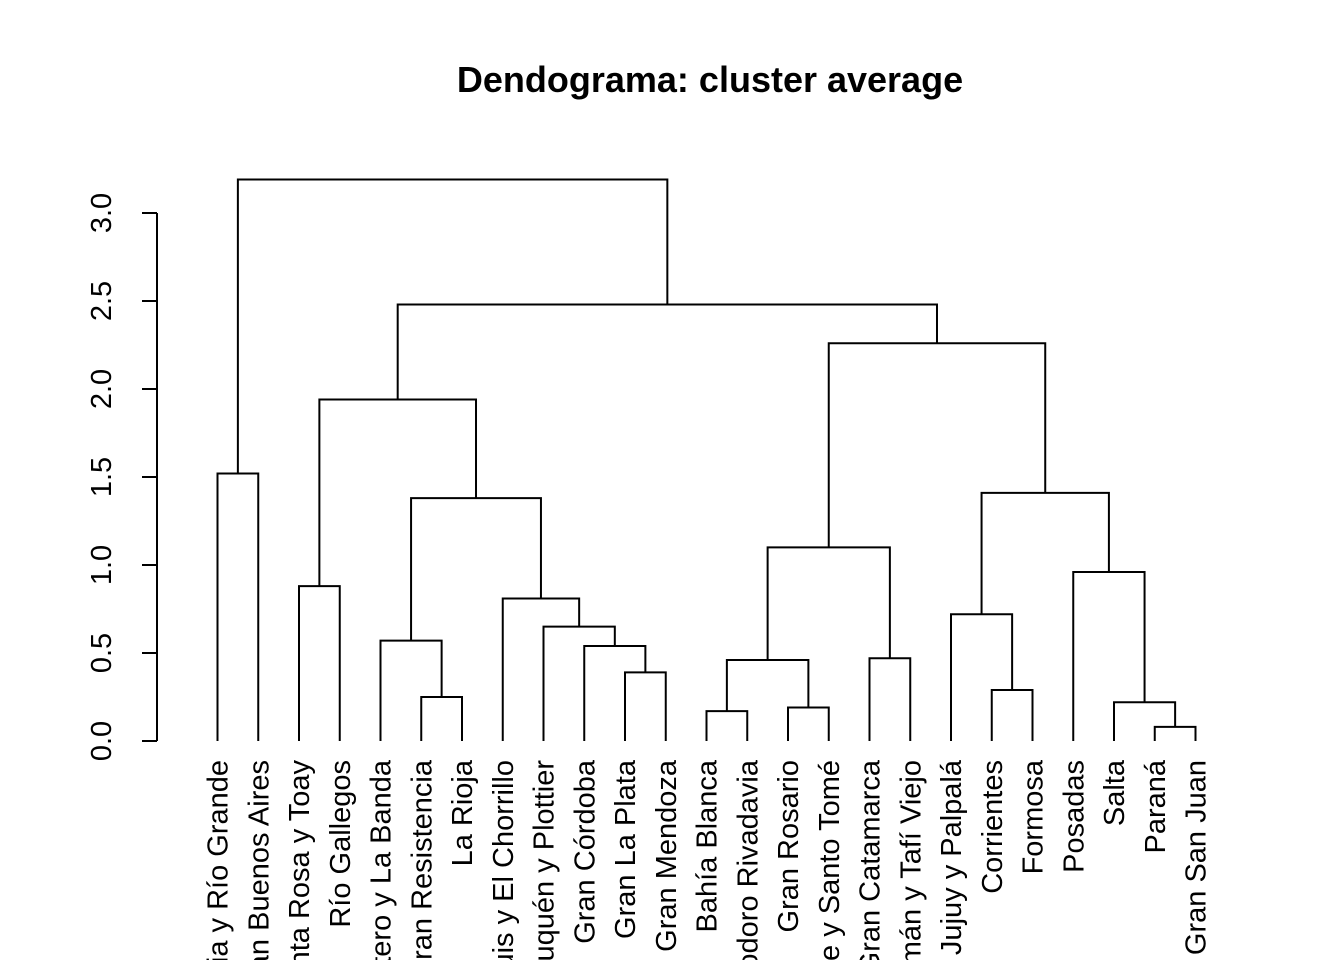 The height and width of the screenshot is (960, 1344). What do you see at coordinates (102, 389) in the screenshot?
I see `y-tick-label: 2.0` at bounding box center [102, 389].